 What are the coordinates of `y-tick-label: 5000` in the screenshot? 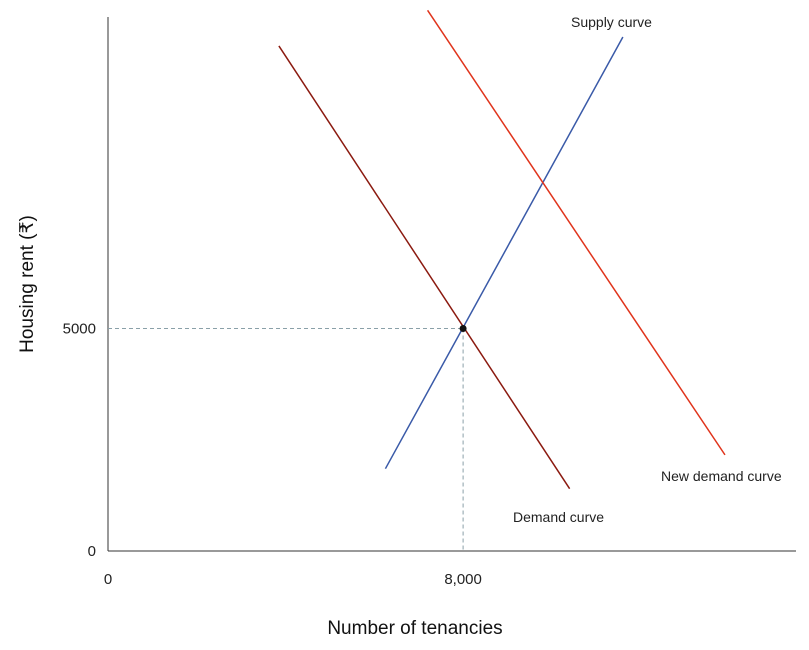 It's located at (79, 329).